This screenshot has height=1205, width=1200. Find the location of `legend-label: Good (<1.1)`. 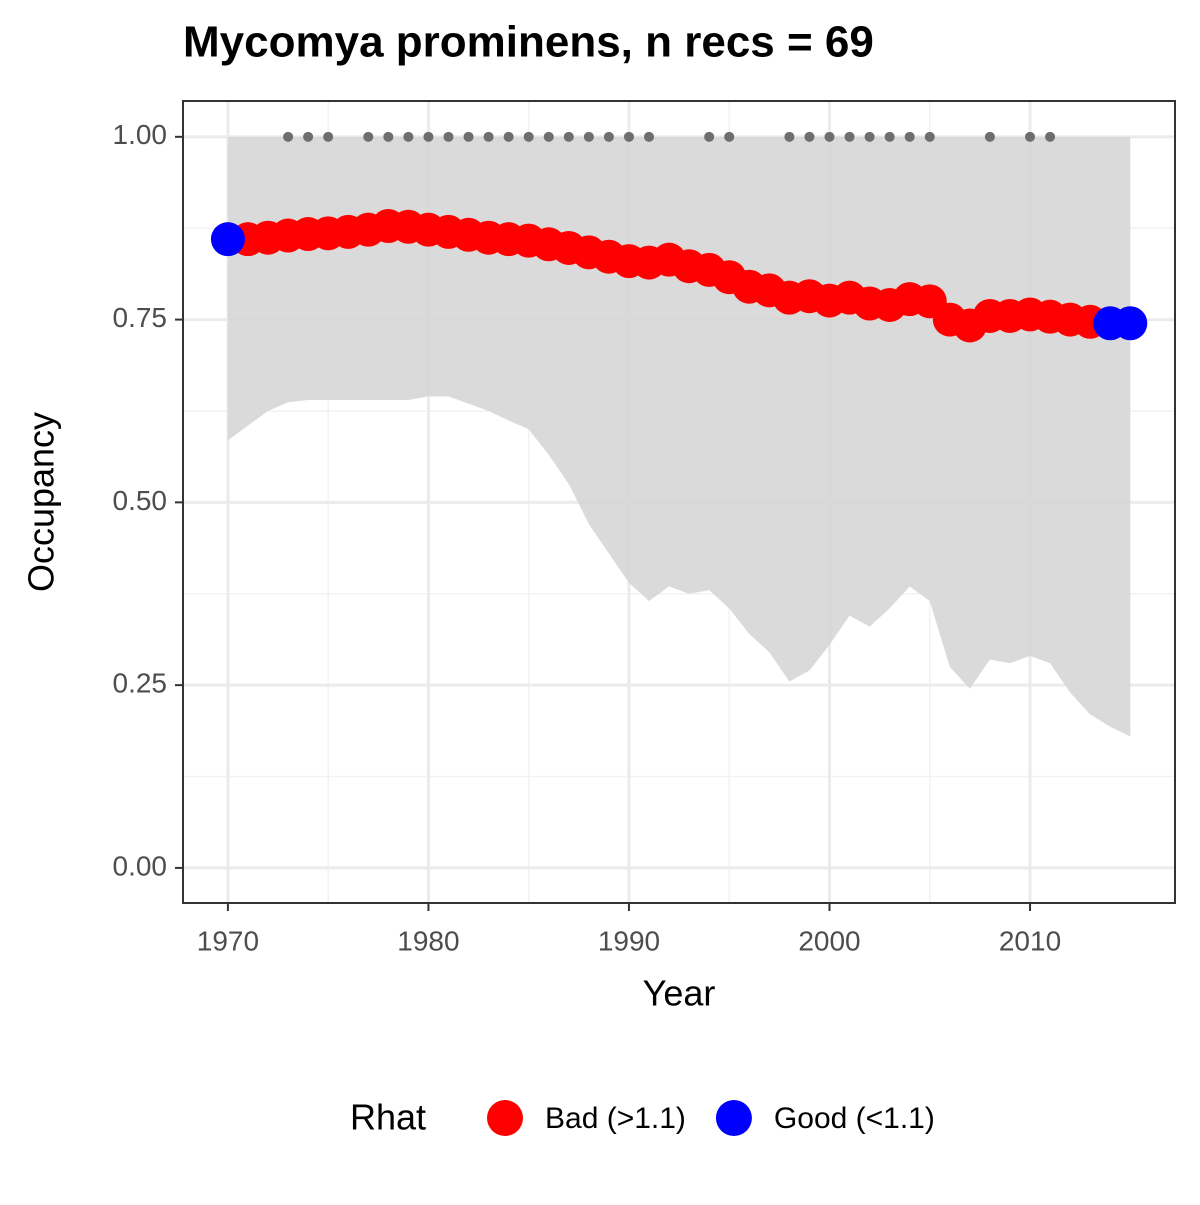

legend-label: Good (<1.1) is located at coordinates (854, 1118).